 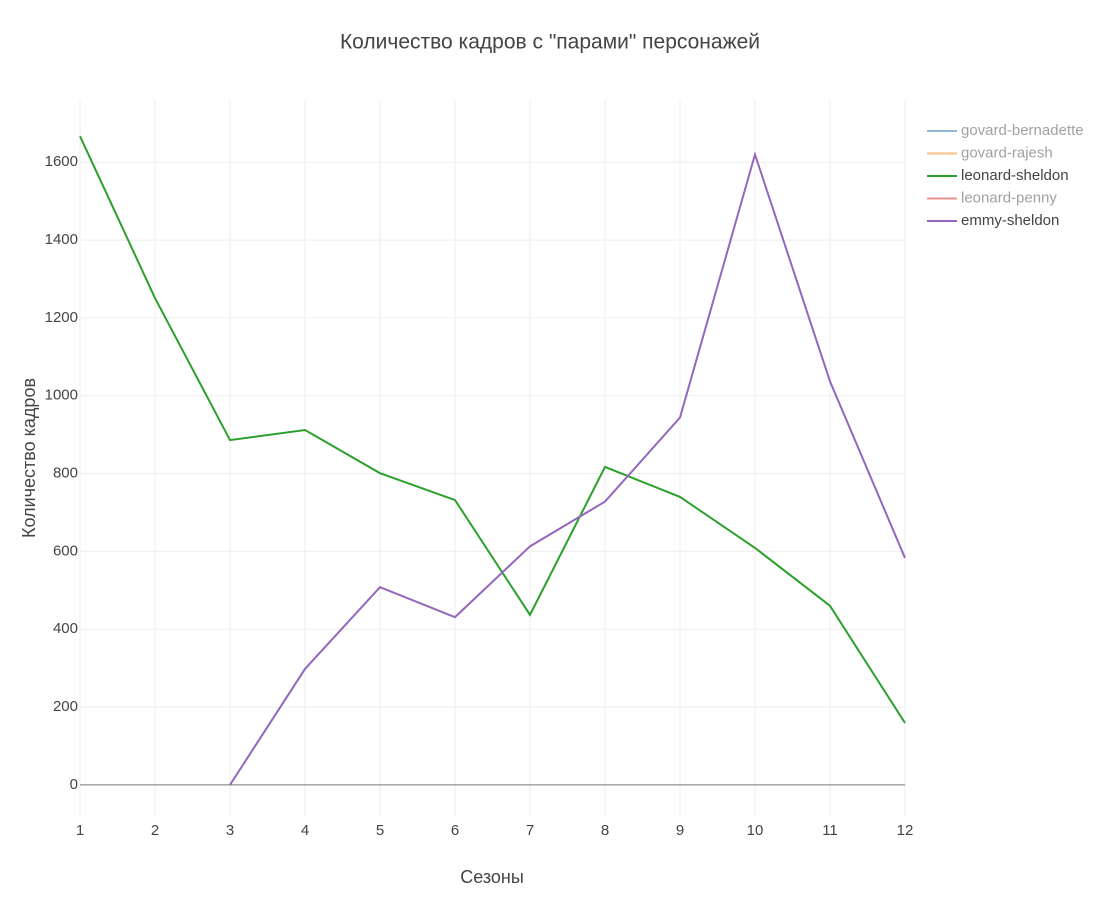 I want to click on y-tick-label: 1000, so click(x=61, y=395).